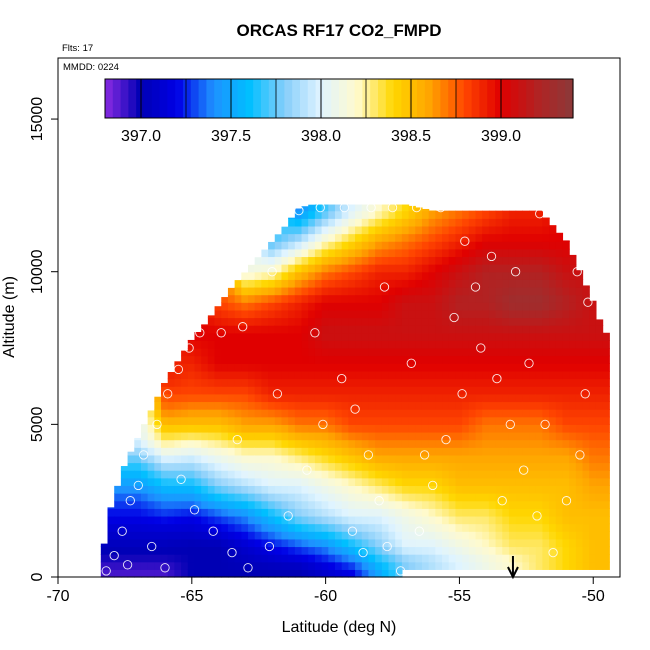 This screenshot has width=650, height=650. What do you see at coordinates (191, 596) in the screenshot?
I see `x-tick-label: -65` at bounding box center [191, 596].